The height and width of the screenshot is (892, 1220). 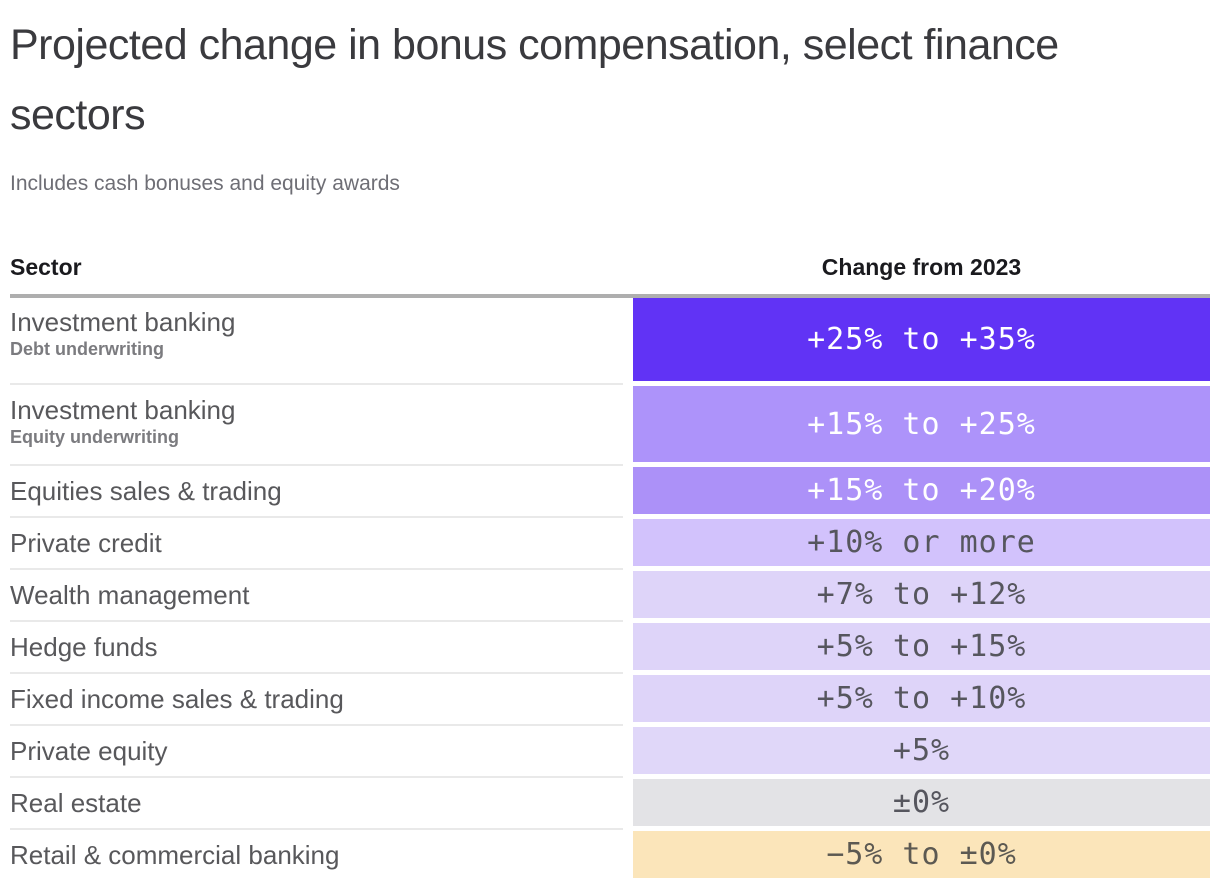 What do you see at coordinates (321, 648) in the screenshot?
I see `sector-label-cell: Hedge funds` at bounding box center [321, 648].